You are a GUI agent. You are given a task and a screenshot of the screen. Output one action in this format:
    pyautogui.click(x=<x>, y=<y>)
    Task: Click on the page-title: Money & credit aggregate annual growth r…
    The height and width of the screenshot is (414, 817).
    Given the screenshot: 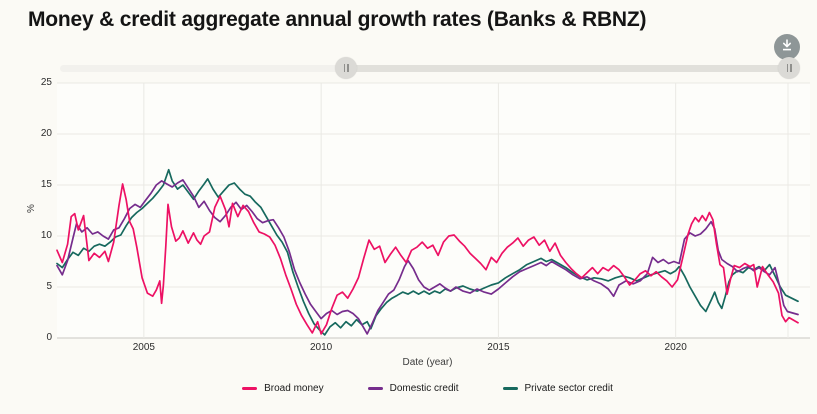 What is the action you would take?
    pyautogui.click(x=337, y=19)
    